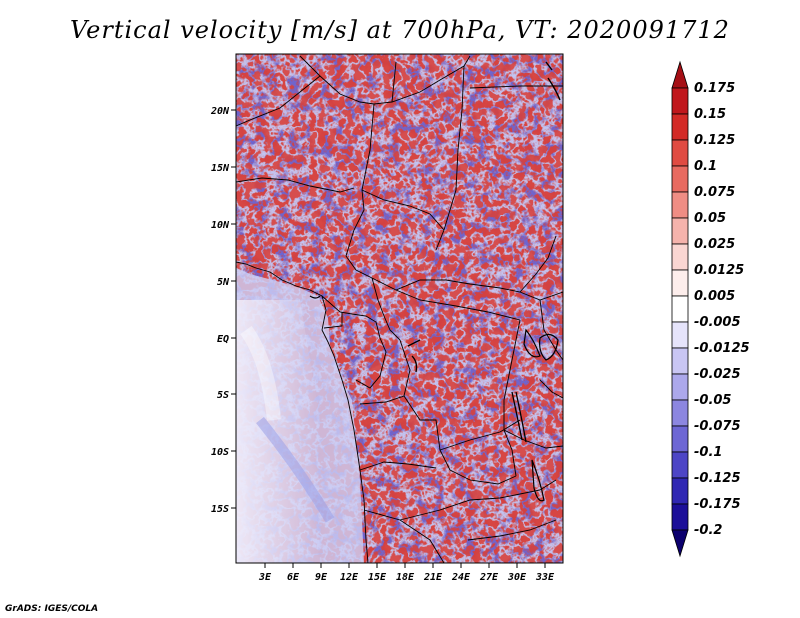 The width and height of the screenshot is (800, 618). I want to click on lon-label-24e: 24E, so click(461, 577).